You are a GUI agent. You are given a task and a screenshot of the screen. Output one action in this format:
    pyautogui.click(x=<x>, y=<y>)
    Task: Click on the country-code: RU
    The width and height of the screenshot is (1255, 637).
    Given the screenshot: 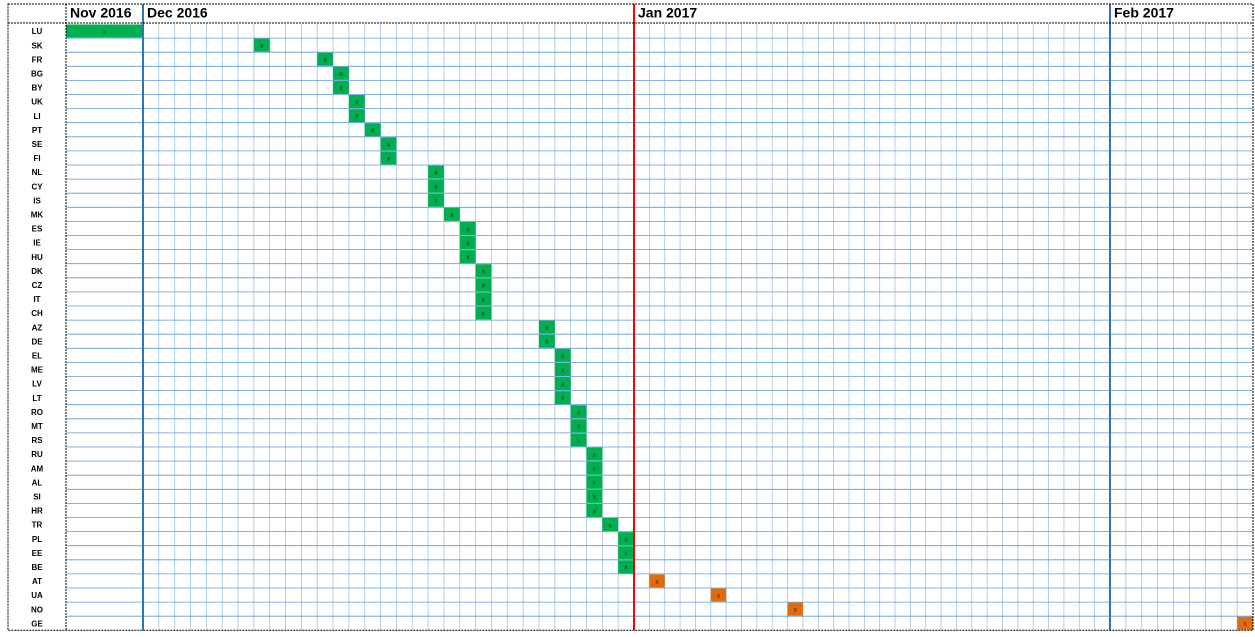 What is the action you would take?
    pyautogui.click(x=37, y=454)
    